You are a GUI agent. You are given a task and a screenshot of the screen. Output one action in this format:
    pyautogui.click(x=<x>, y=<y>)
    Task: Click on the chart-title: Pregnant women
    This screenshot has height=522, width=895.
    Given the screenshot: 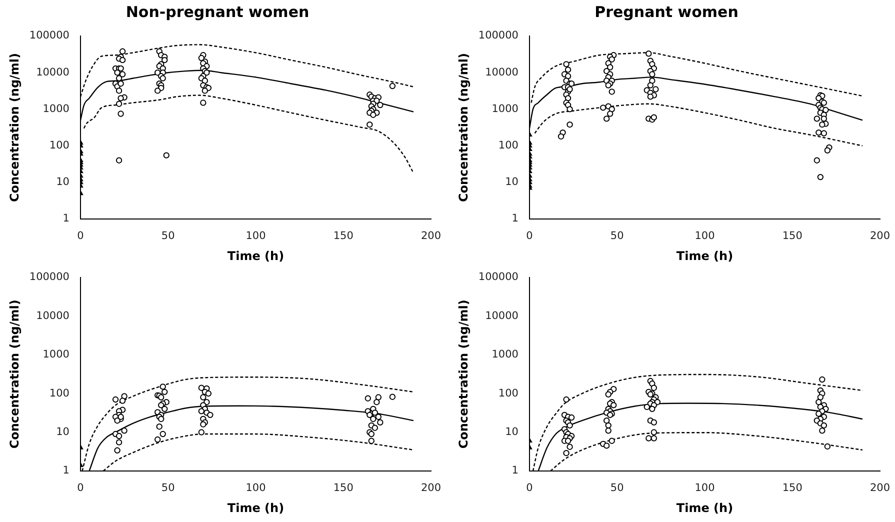 What is the action you would take?
    pyautogui.click(x=666, y=11)
    